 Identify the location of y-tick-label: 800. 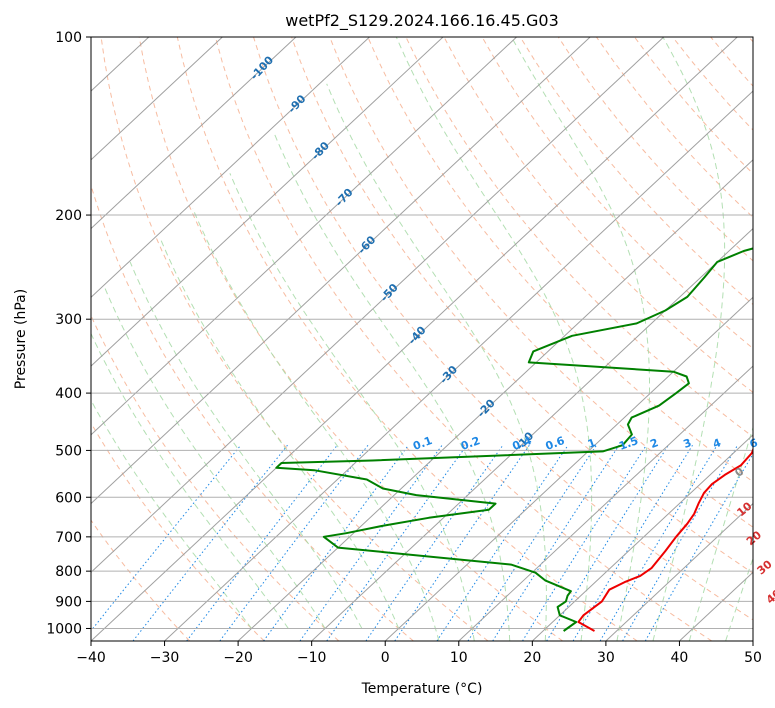
(68, 572).